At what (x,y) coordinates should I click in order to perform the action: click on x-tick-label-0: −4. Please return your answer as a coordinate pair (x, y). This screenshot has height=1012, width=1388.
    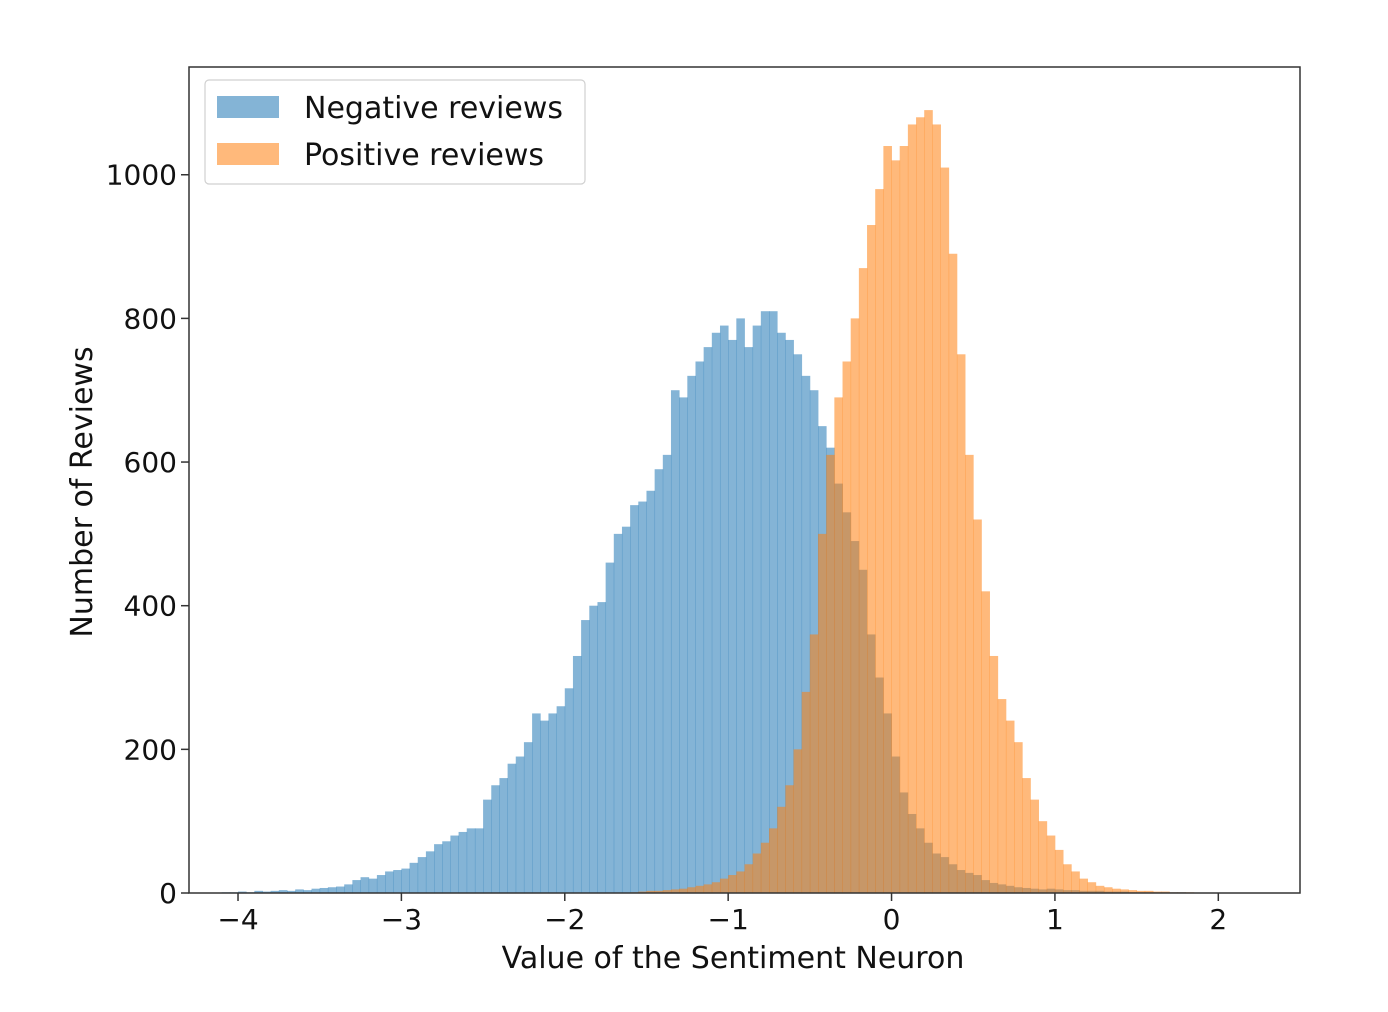
    Looking at the image, I should click on (237, 919).